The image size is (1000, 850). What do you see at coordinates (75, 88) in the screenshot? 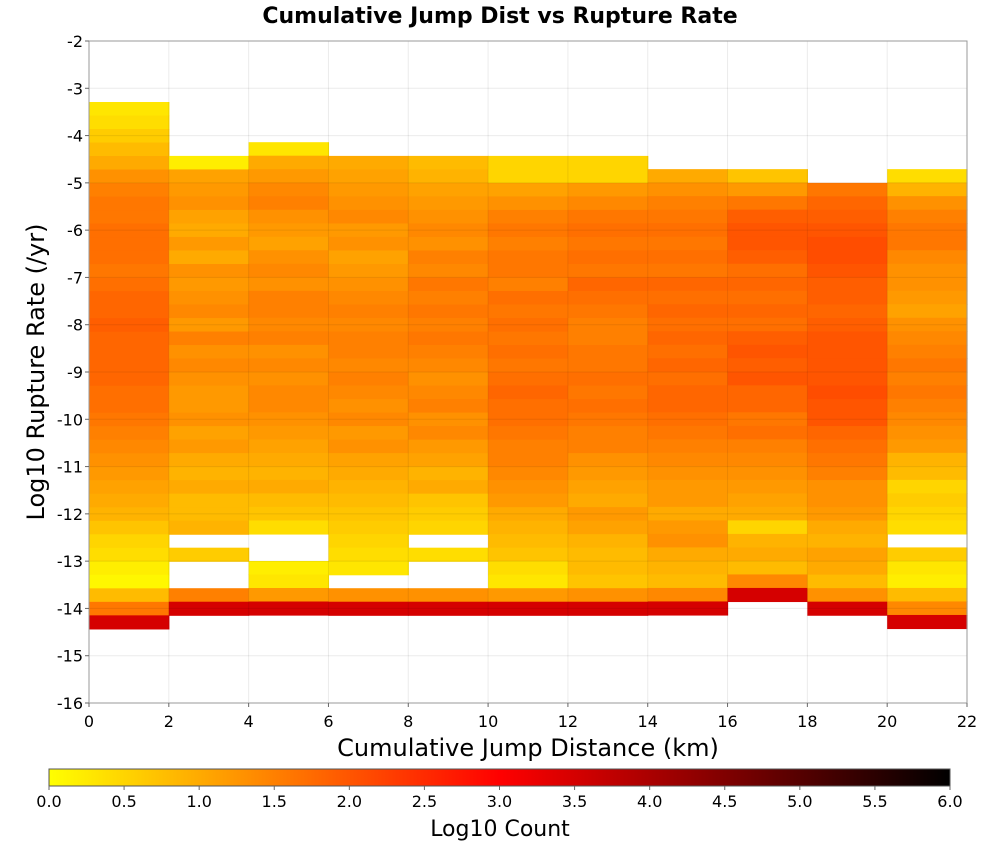
I see `y-tick-label: -3` at bounding box center [75, 88].